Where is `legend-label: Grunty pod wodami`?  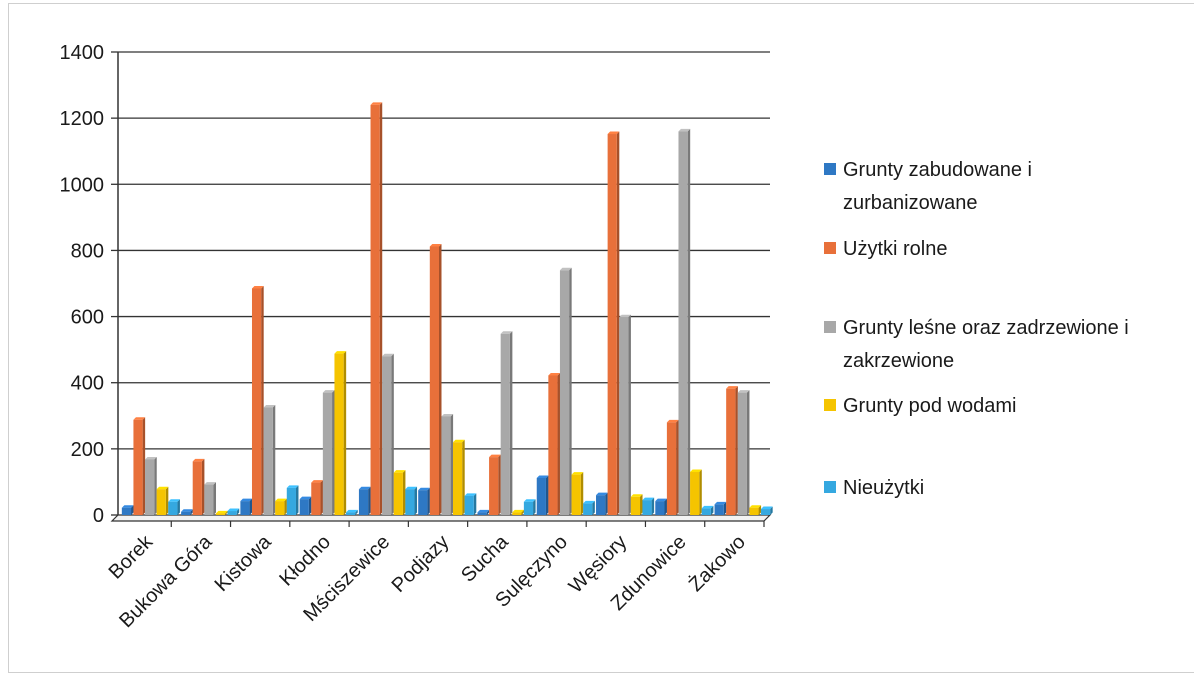 legend-label: Grunty pod wodami is located at coordinates (929, 406).